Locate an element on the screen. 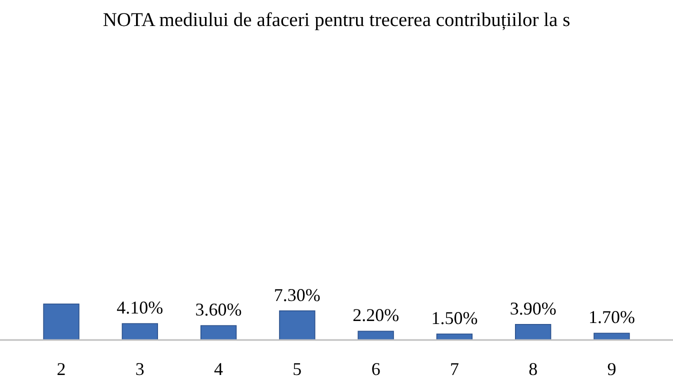  x-tick-label: 7 is located at coordinates (454, 369).